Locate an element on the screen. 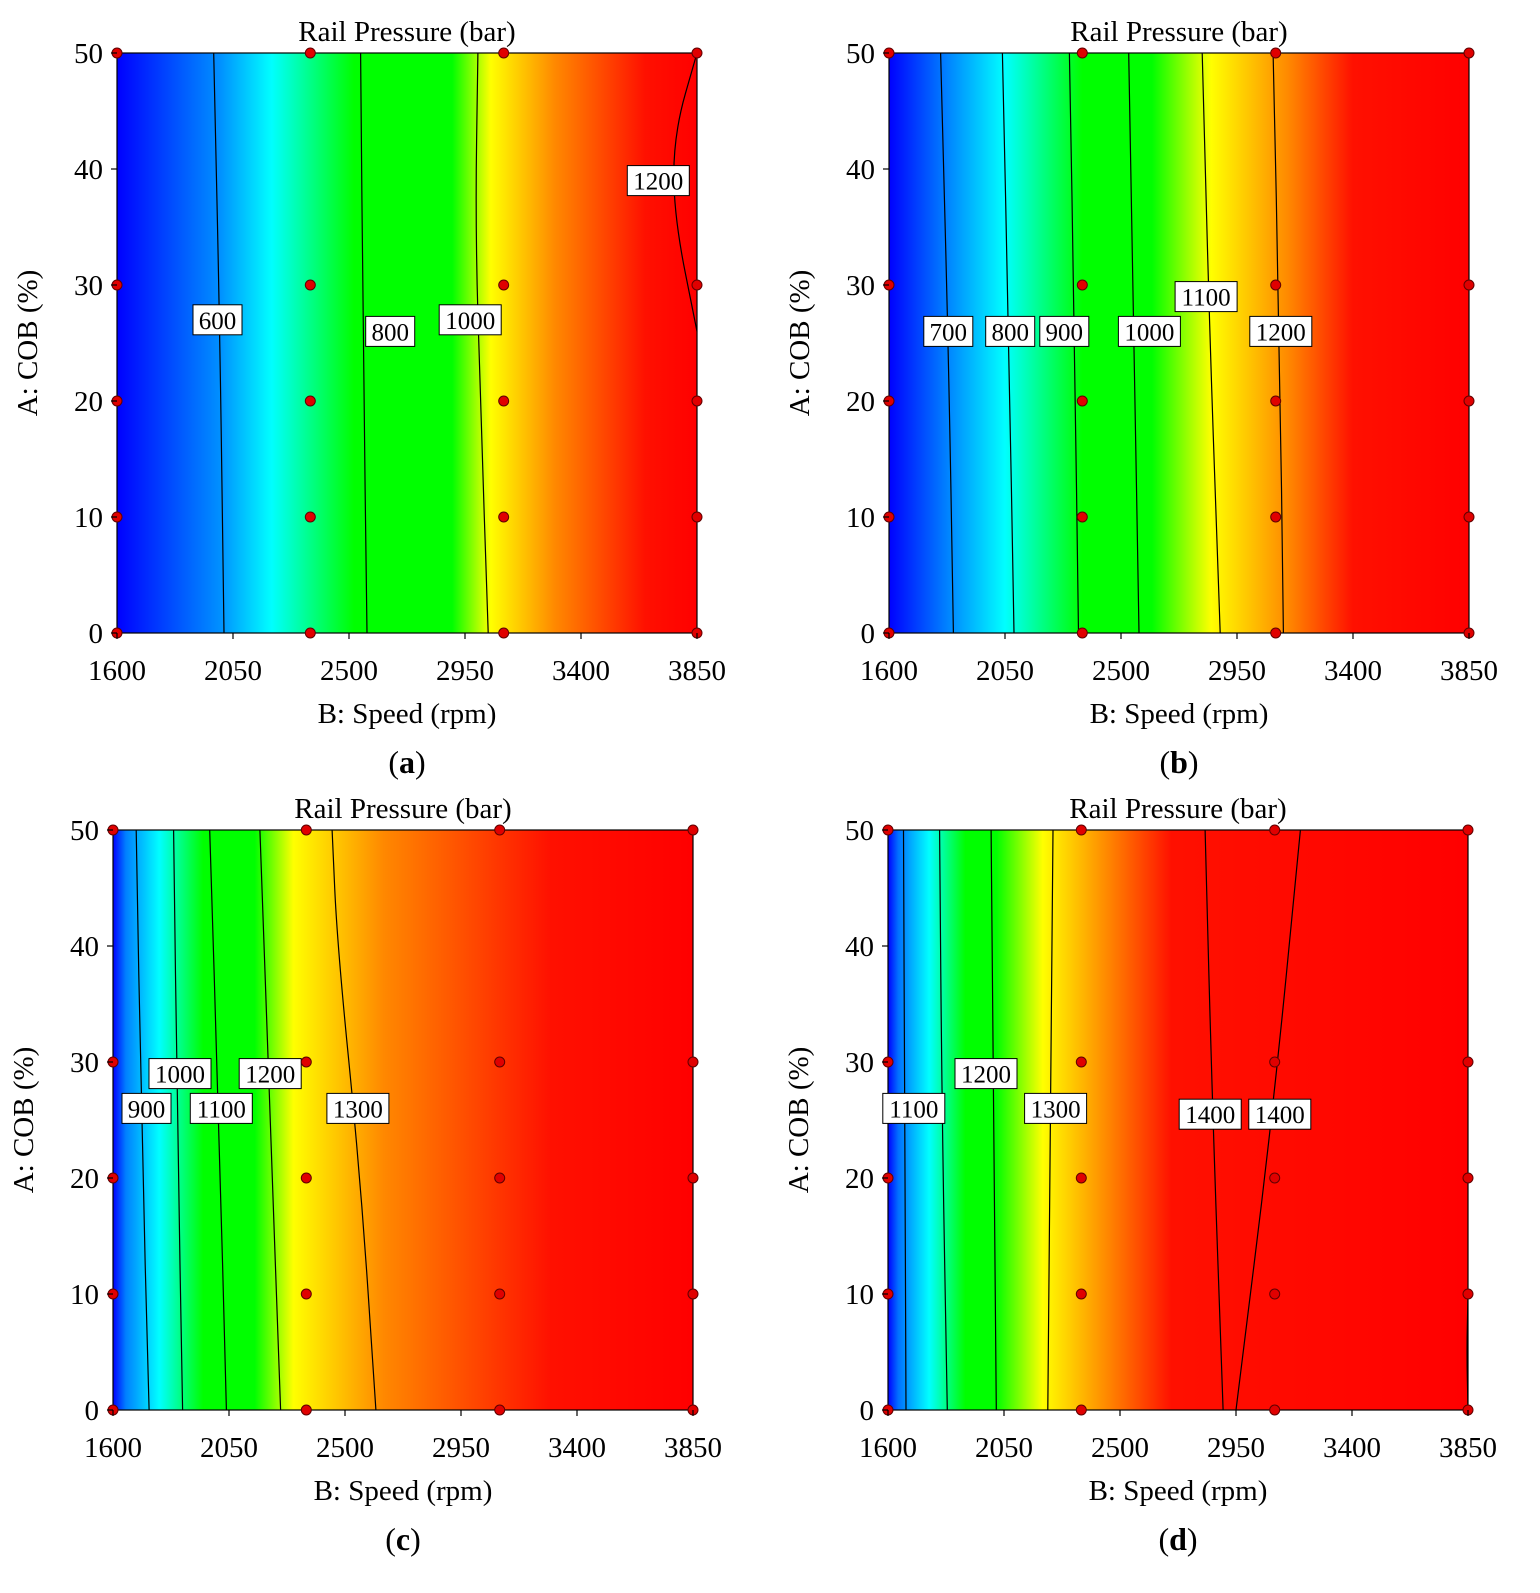  chart-title: Rail Pressure (bar) is located at coordinates (1178, 32).